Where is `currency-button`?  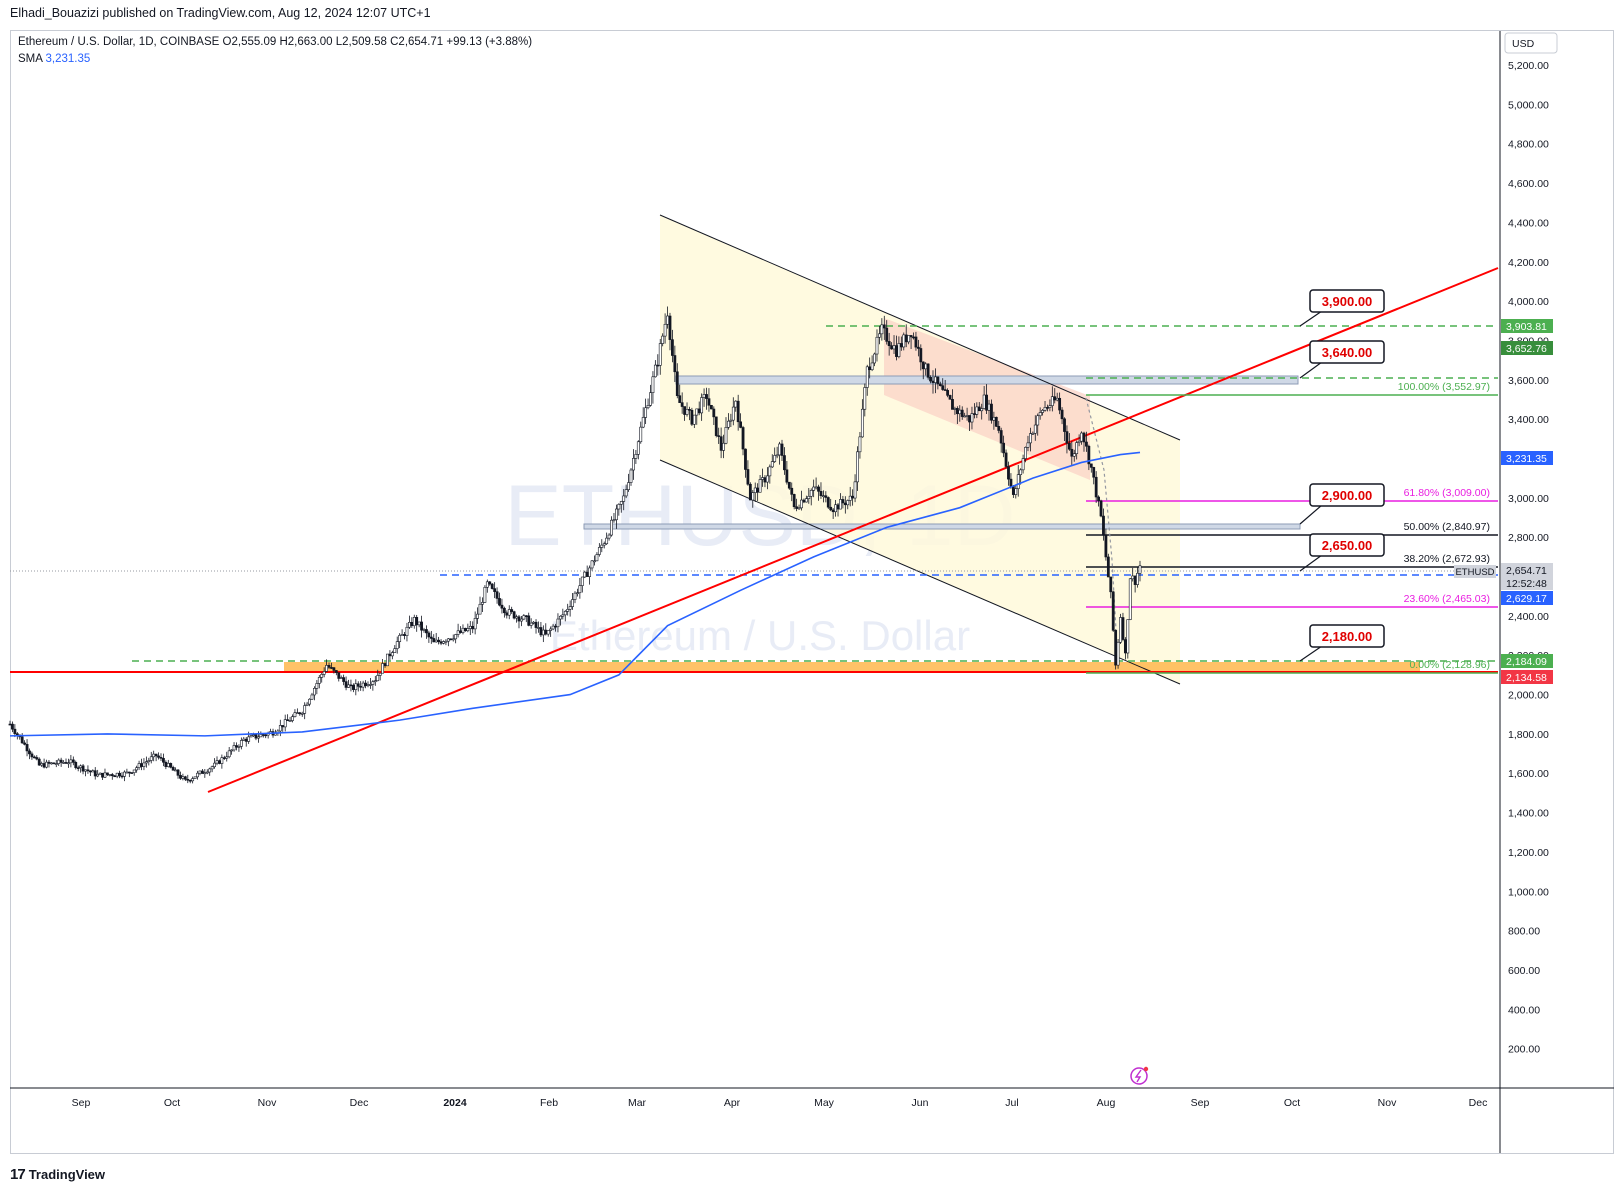 currency-button is located at coordinates (1531, 43).